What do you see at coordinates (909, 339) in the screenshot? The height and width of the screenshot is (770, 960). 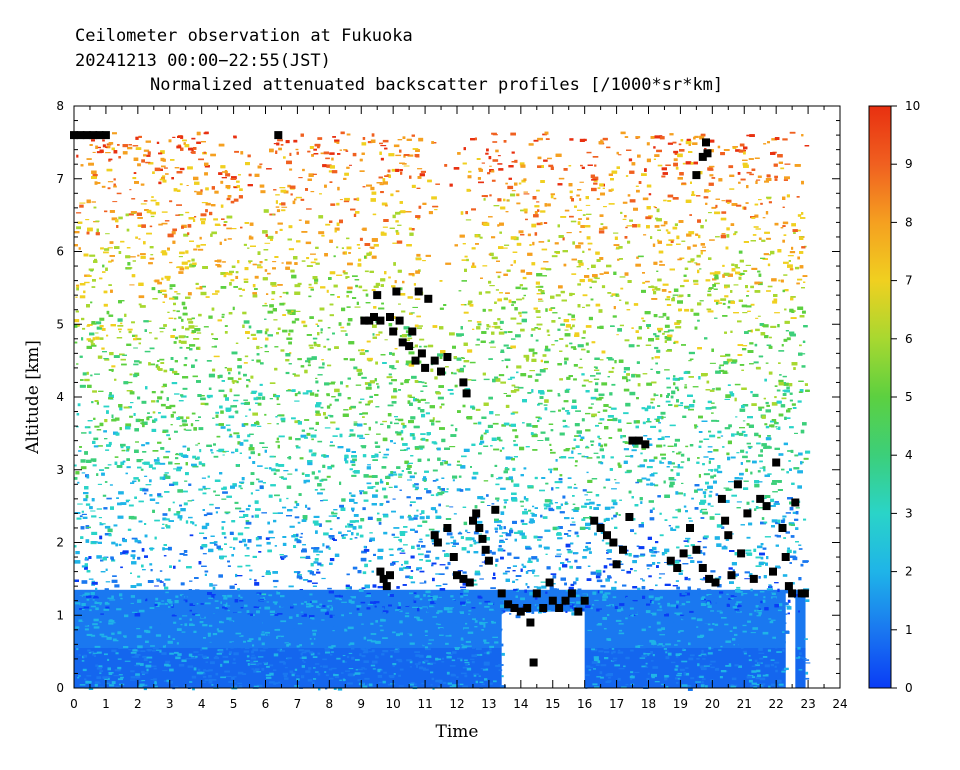 I see `colorbar-tick-label: 6` at bounding box center [909, 339].